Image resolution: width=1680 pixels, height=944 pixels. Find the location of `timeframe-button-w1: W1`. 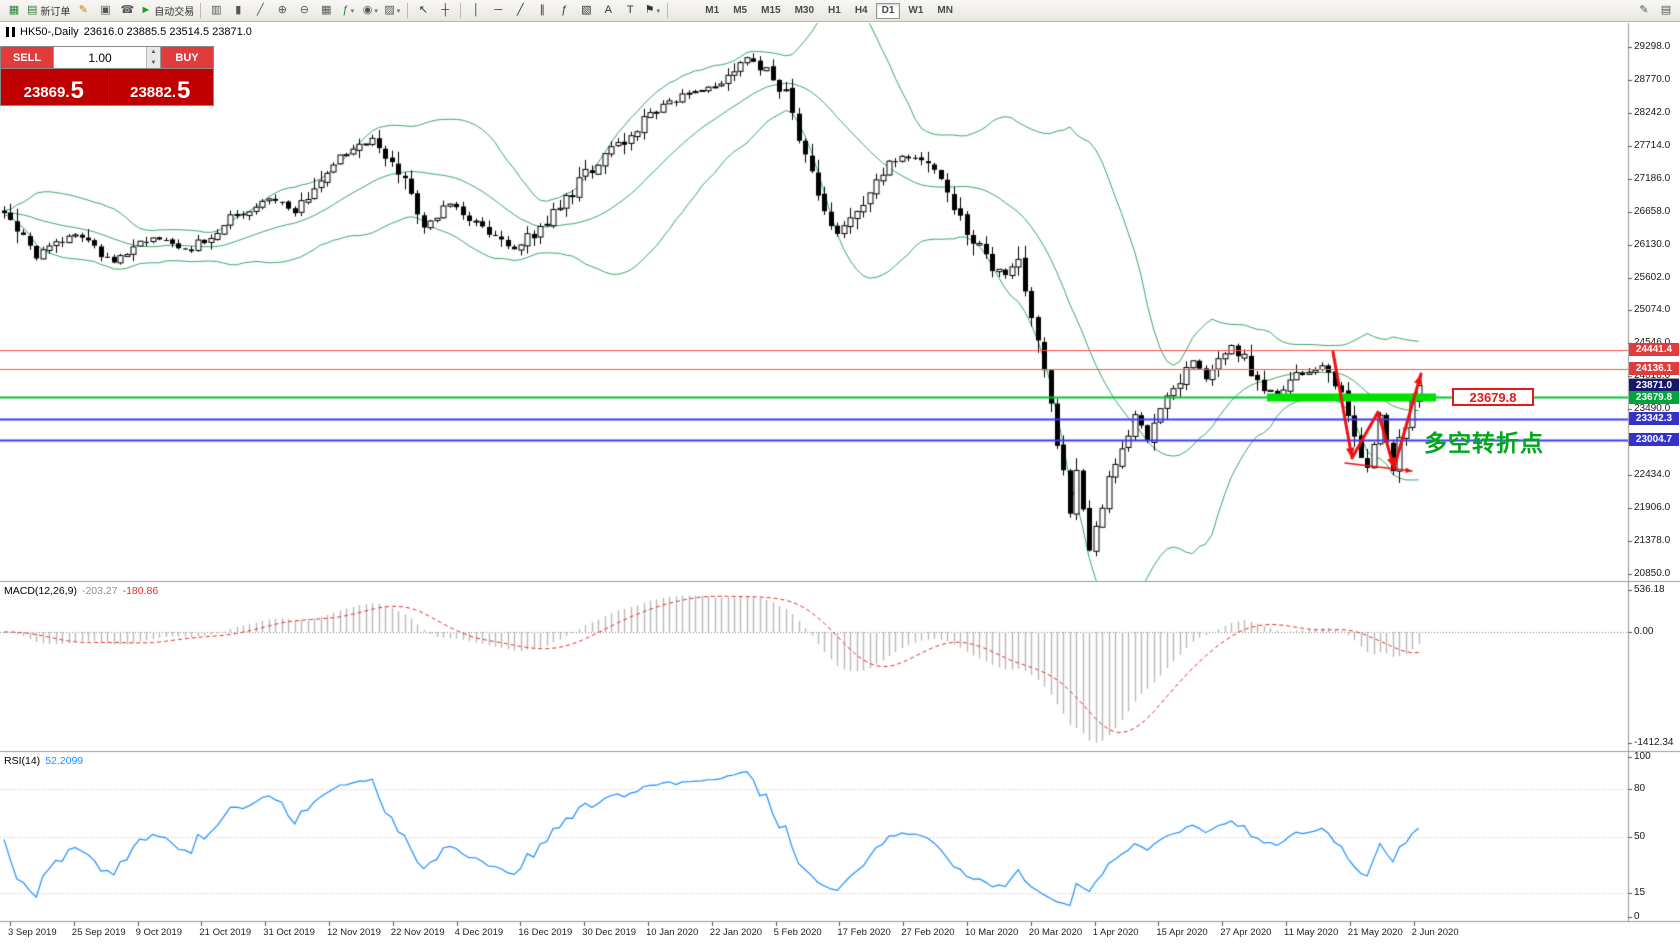

timeframe-button-w1: W1 is located at coordinates (916, 10).